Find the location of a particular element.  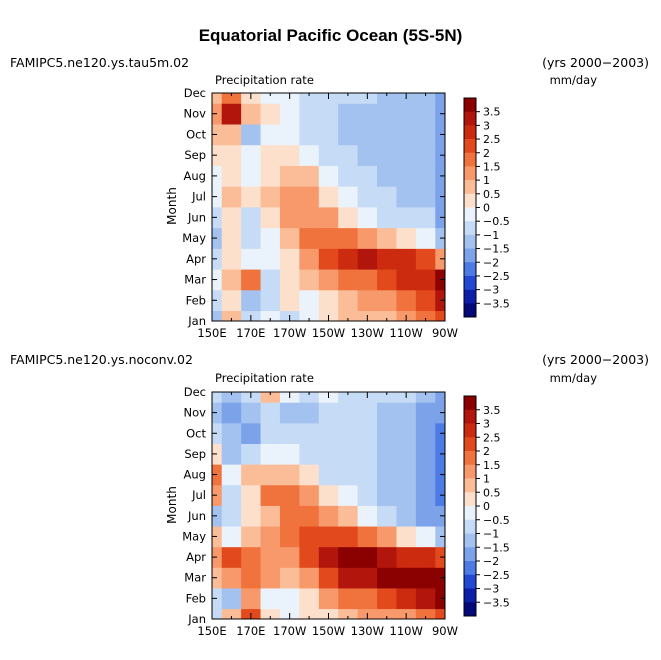

figure-title: Equatorial Pacific Ocean (5S-5N) is located at coordinates (330, 35).